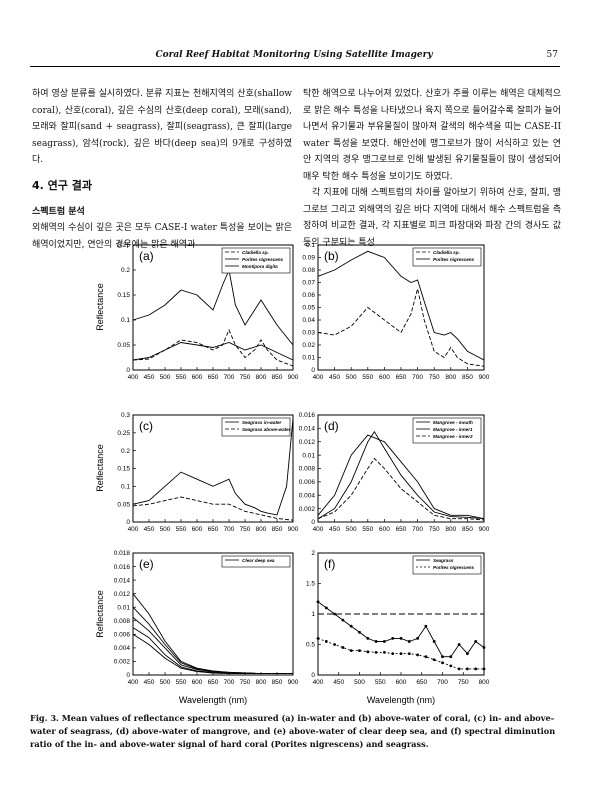 The height and width of the screenshot is (800, 590). I want to click on y-tick-label: 0.08, so click(308, 270).